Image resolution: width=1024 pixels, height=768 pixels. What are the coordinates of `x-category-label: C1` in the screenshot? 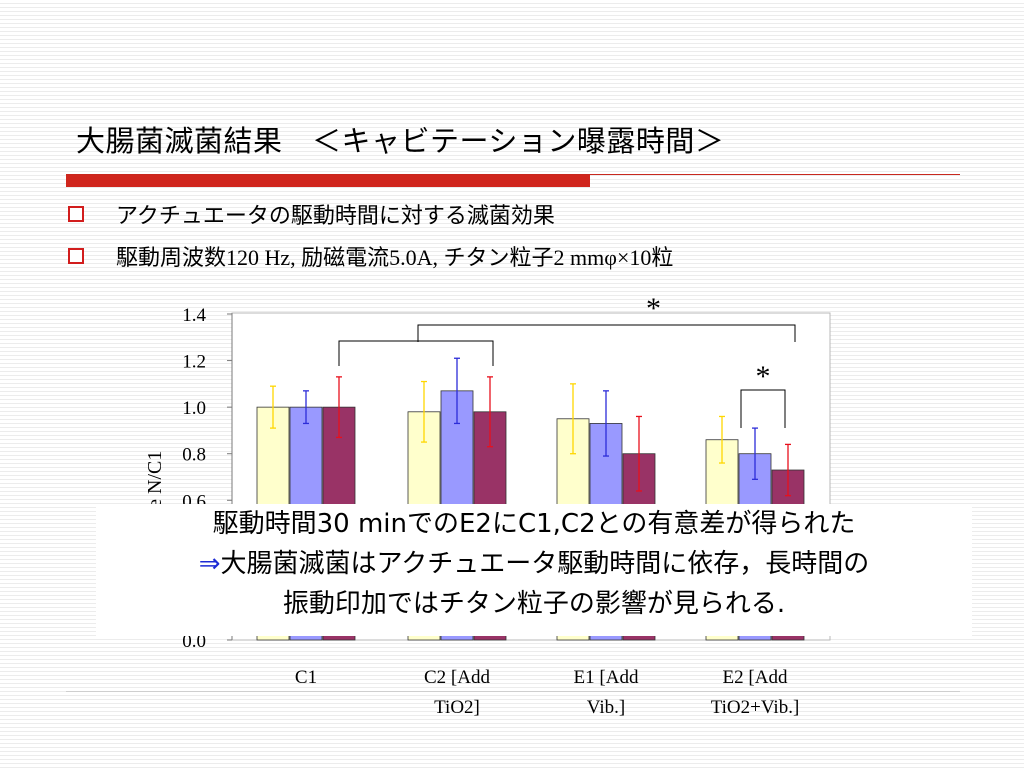 It's located at (306, 677).